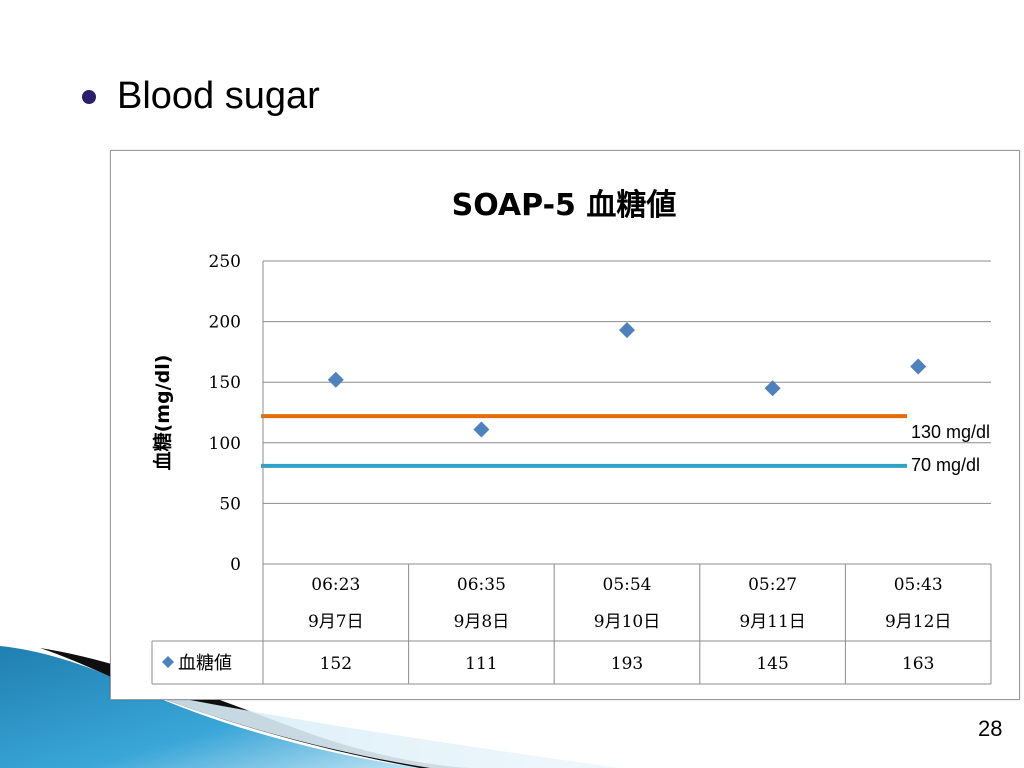  Describe the element at coordinates (772, 622) in the screenshot. I see `category-date-label: 9月11日` at that location.